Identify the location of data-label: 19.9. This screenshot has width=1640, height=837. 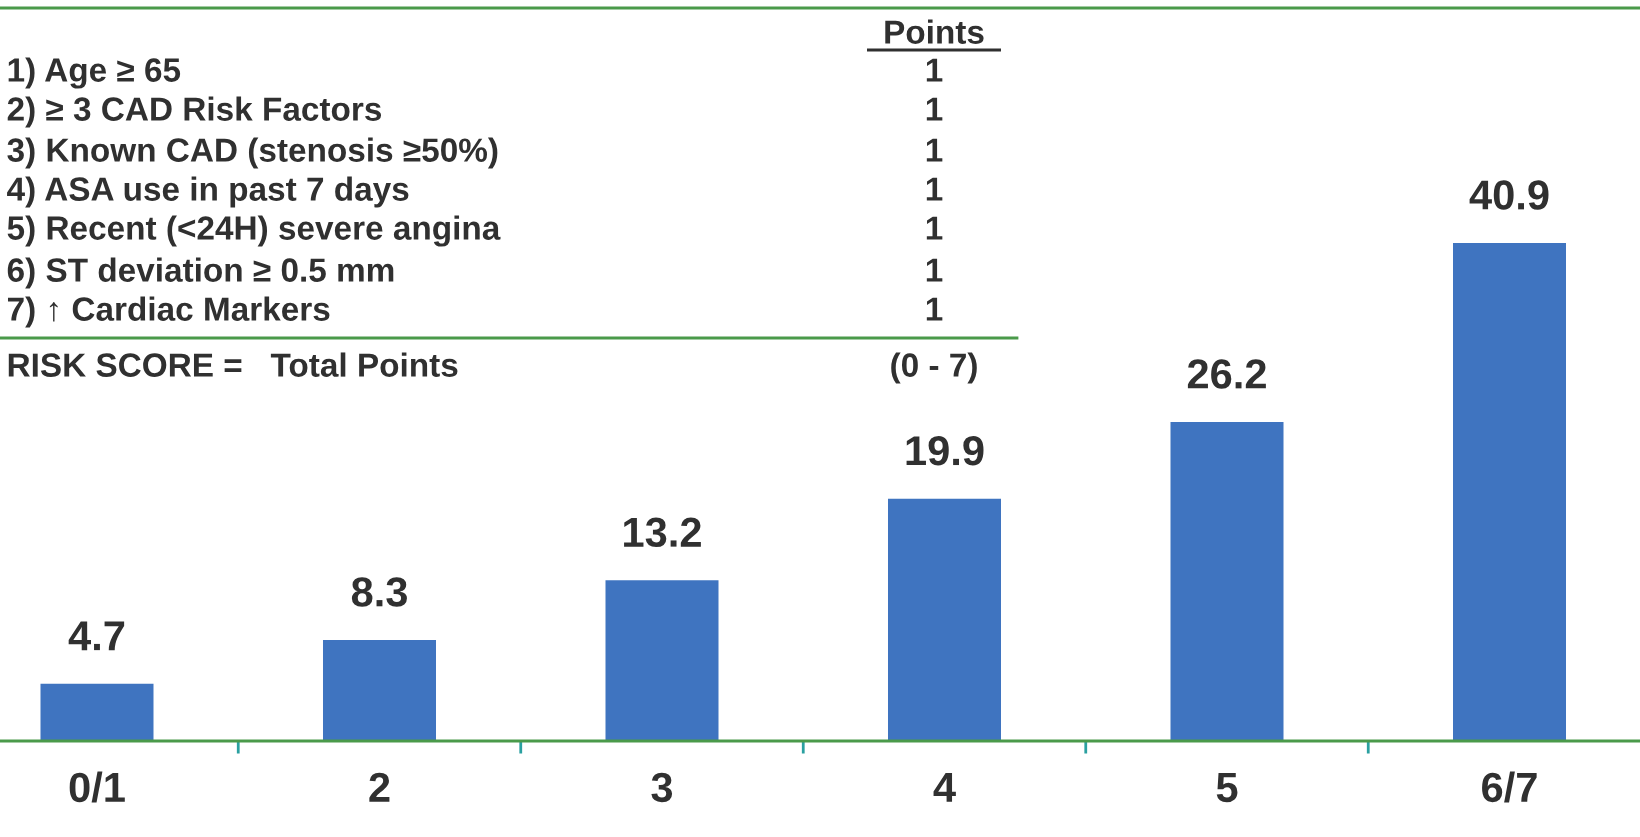
(945, 450).